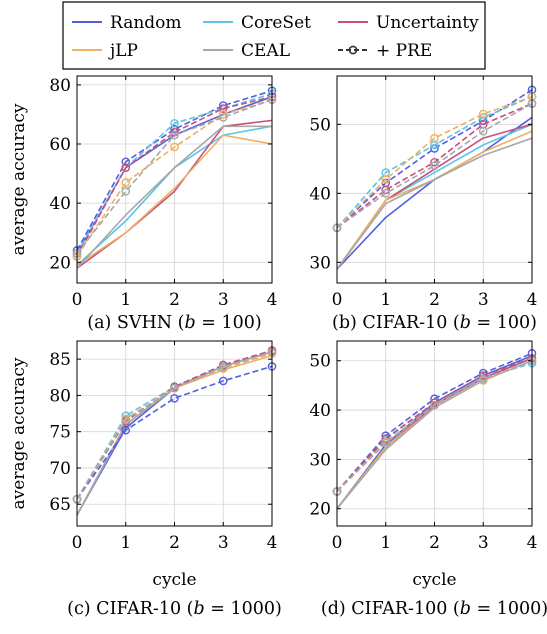  What do you see at coordinates (276, 23) in the screenshot?
I see `legend-label: CoreSet` at bounding box center [276, 23].